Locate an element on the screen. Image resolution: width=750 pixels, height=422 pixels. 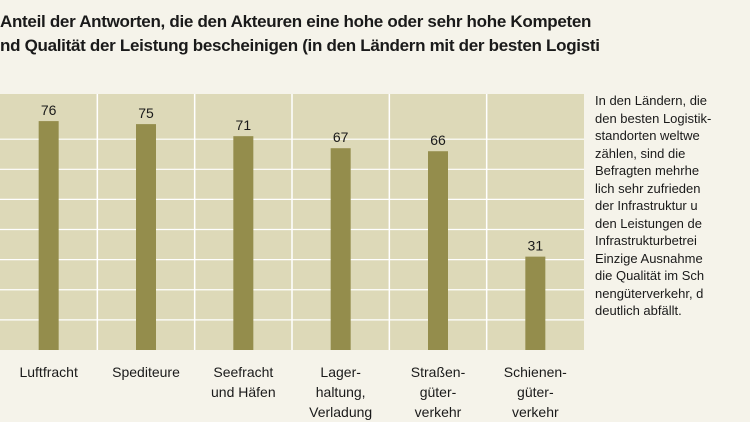
category-label: Lager- is located at coordinates (340, 372).